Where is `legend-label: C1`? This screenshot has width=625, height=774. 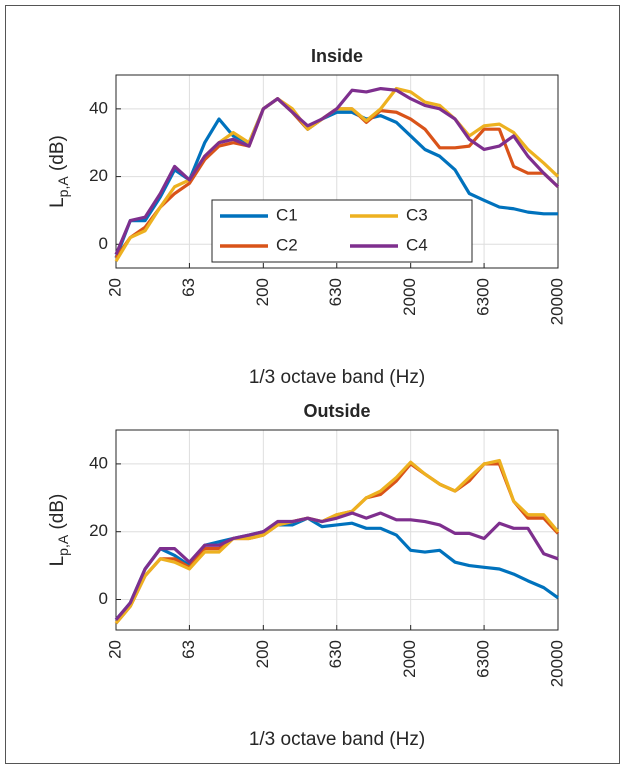 legend-label: C1 is located at coordinates (287, 214).